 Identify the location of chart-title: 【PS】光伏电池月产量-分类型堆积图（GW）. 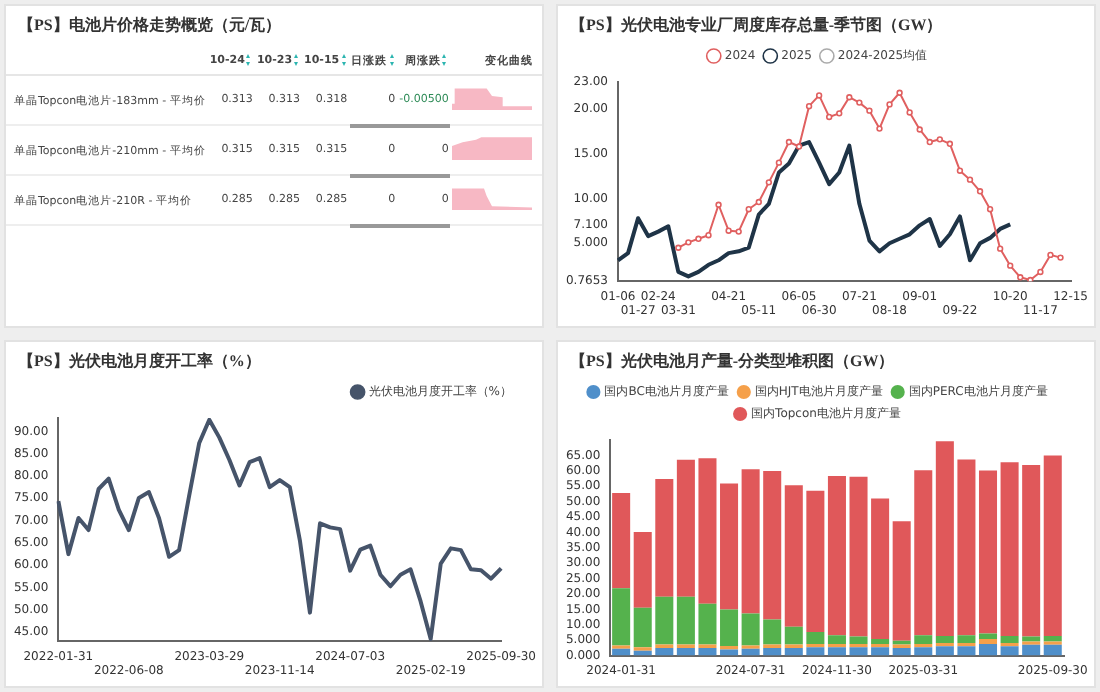
(732, 362).